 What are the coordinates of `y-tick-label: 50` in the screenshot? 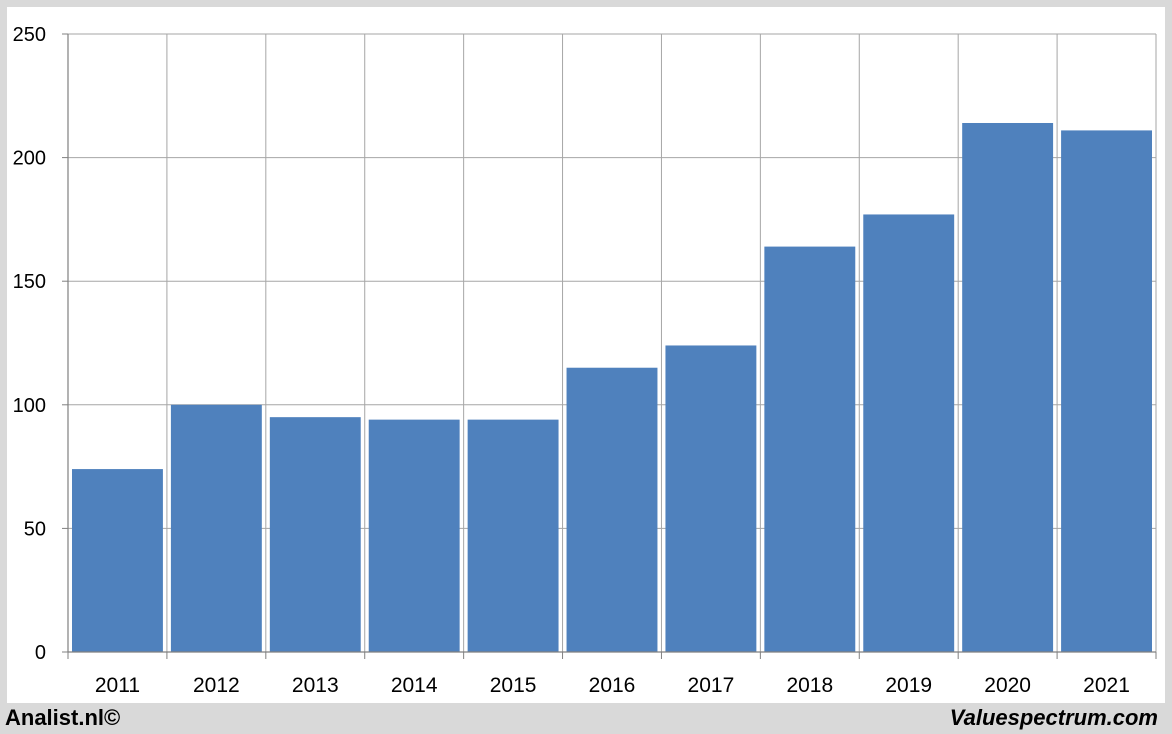 It's located at (35, 529).